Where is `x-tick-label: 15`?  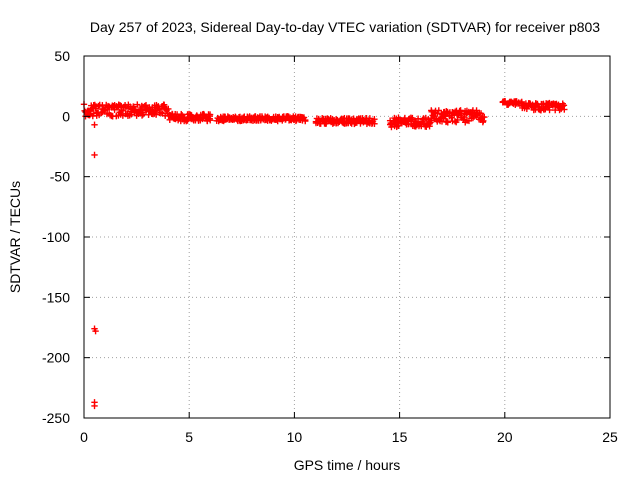
x-tick-label: 15 is located at coordinates (400, 437).